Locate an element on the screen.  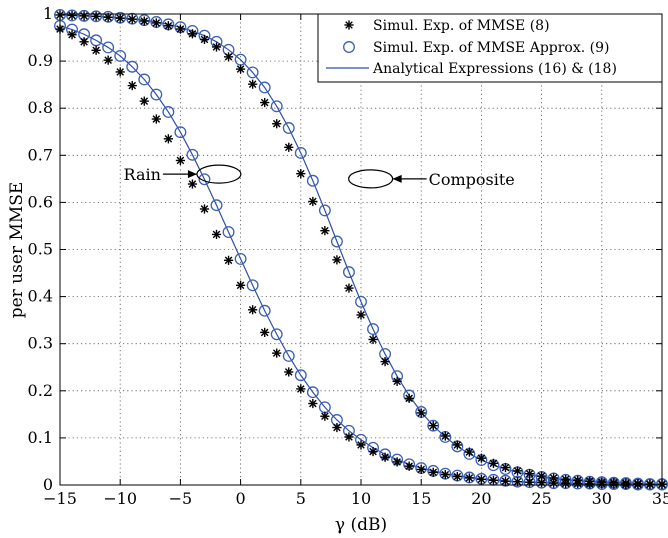
x-tick-label: 30 is located at coordinates (602, 498).